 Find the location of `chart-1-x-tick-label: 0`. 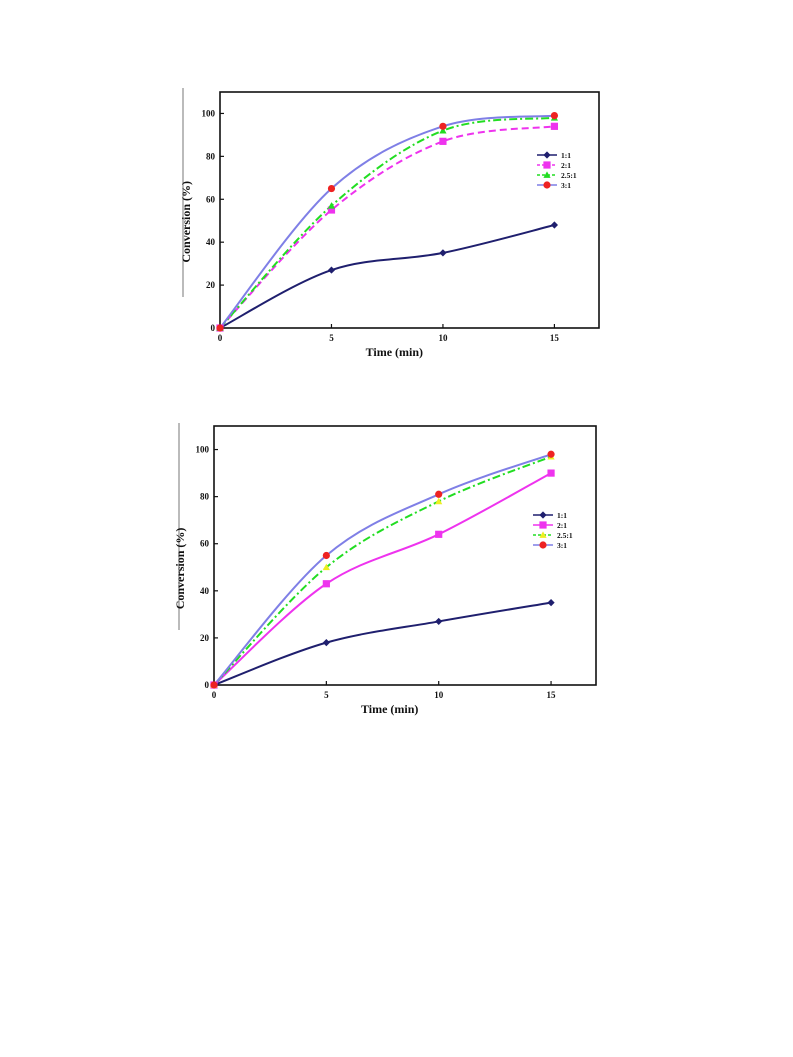

chart-1-x-tick-label: 0 is located at coordinates (220, 338).